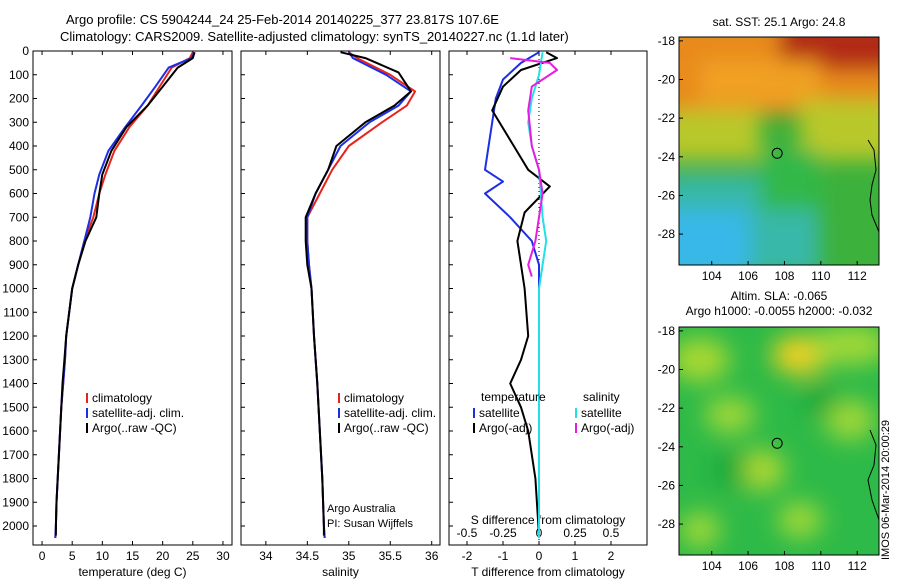 This screenshot has width=900, height=580. I want to click on map-title-sst: sat. SST: 25.1 Argo: 24.8, so click(779, 22).